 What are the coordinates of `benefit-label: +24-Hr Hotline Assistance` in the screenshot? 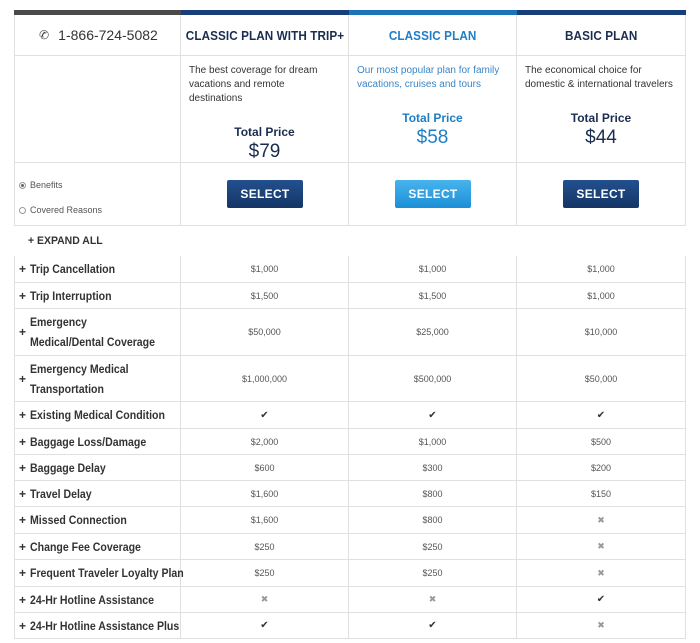 It's located at (98, 599).